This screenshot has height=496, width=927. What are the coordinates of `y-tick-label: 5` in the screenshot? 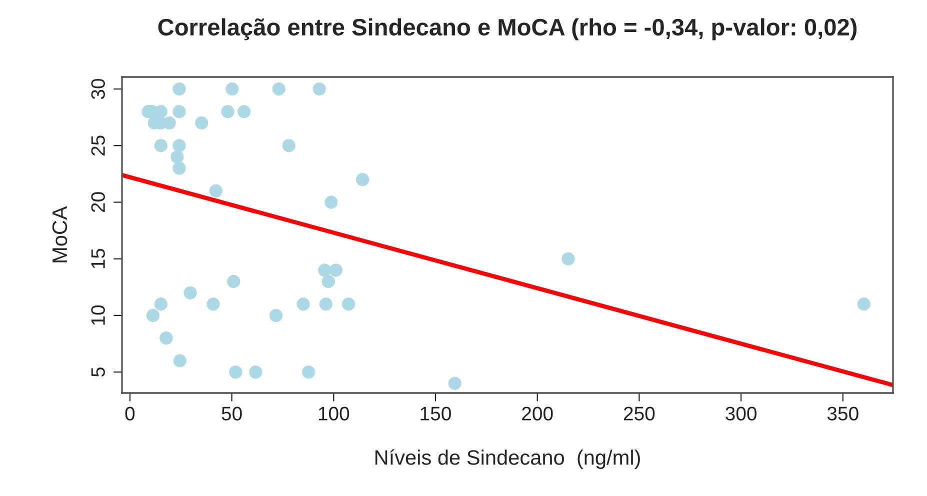 It's located at (98, 372).